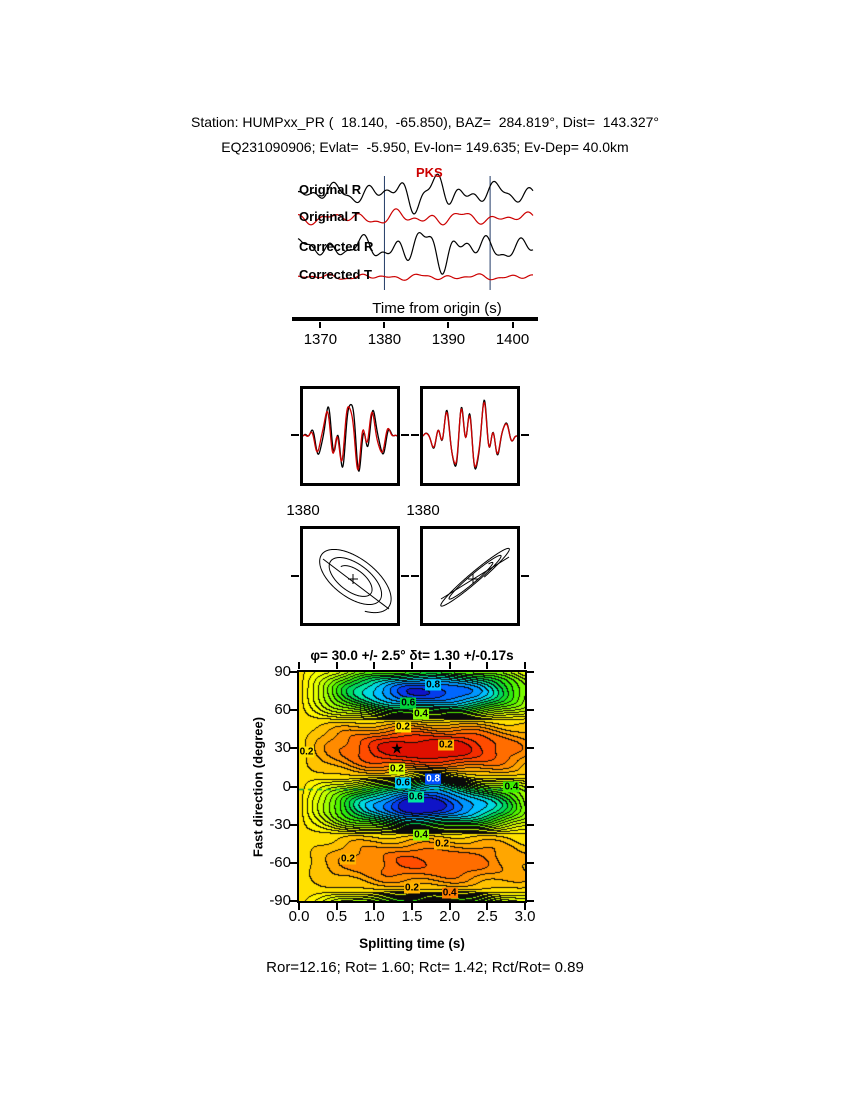 The height and width of the screenshot is (1100, 850). What do you see at coordinates (320, 339) in the screenshot?
I see `time-axis-tick-label: 1370` at bounding box center [320, 339].